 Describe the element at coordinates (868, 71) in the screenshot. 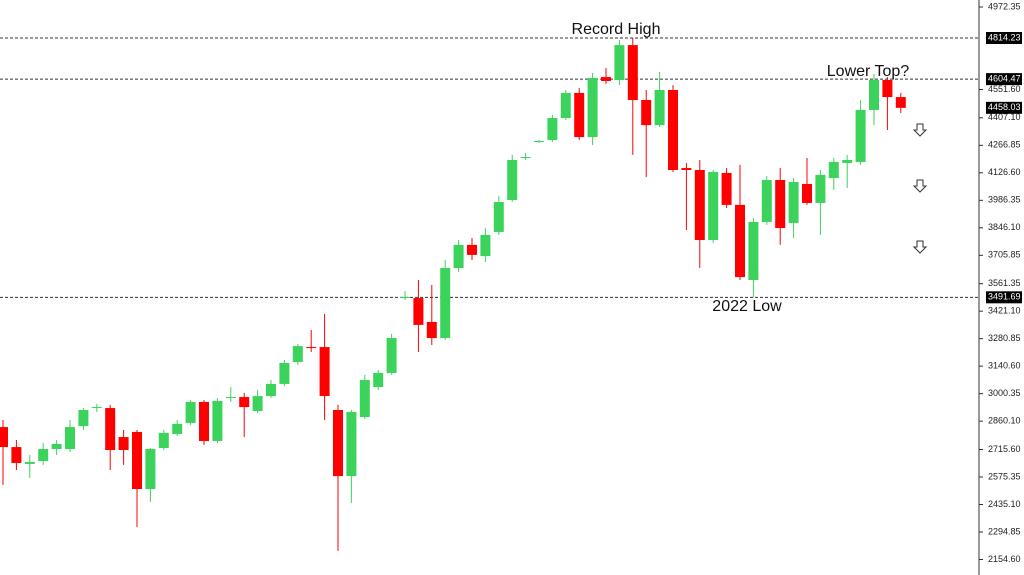

I see `annotation: Lower Top?` at that location.